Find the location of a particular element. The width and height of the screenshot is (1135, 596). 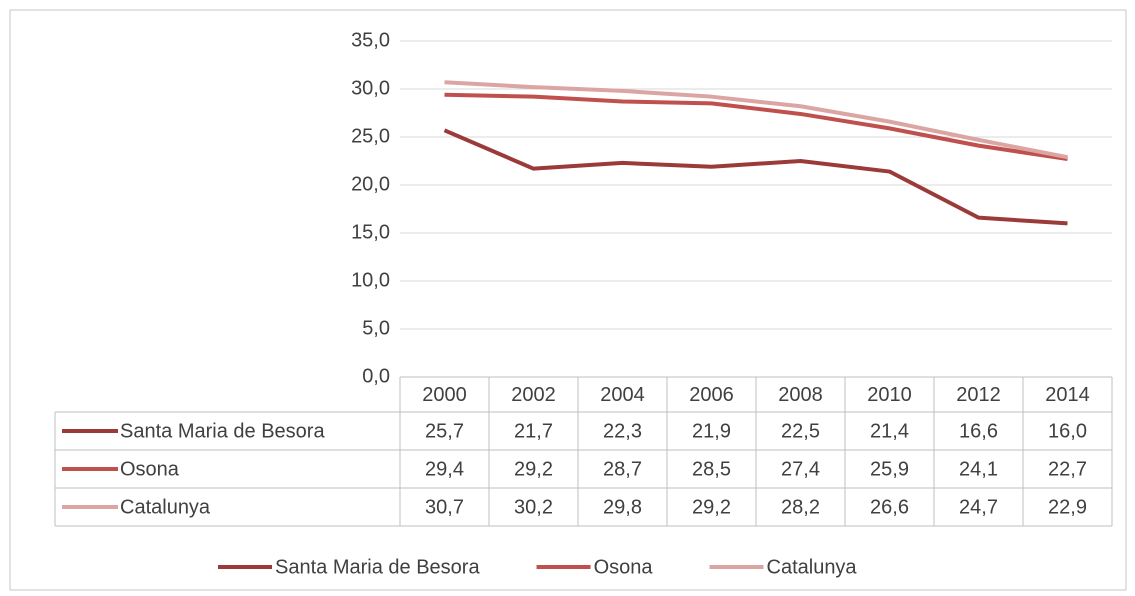

y-tick-label: 30,0 is located at coordinates (370, 88).